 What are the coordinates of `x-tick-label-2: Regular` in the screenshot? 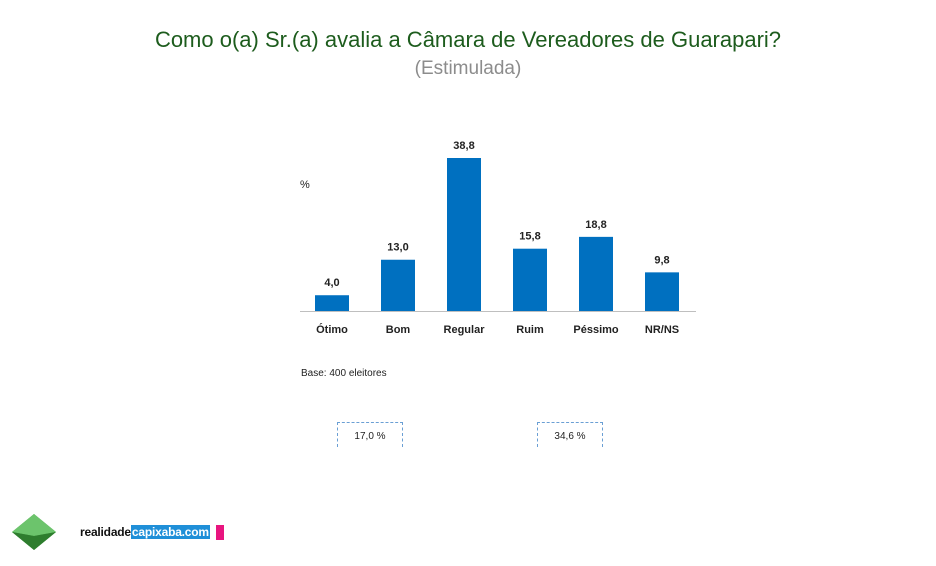 It's located at (465, 330).